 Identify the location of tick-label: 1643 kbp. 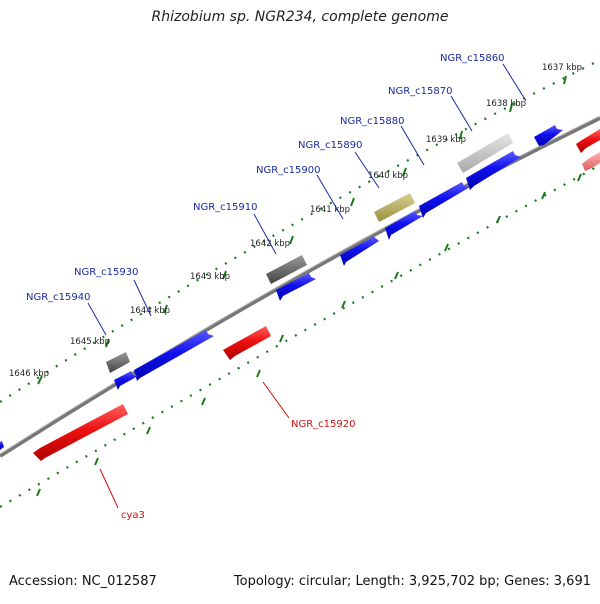
(210, 277).